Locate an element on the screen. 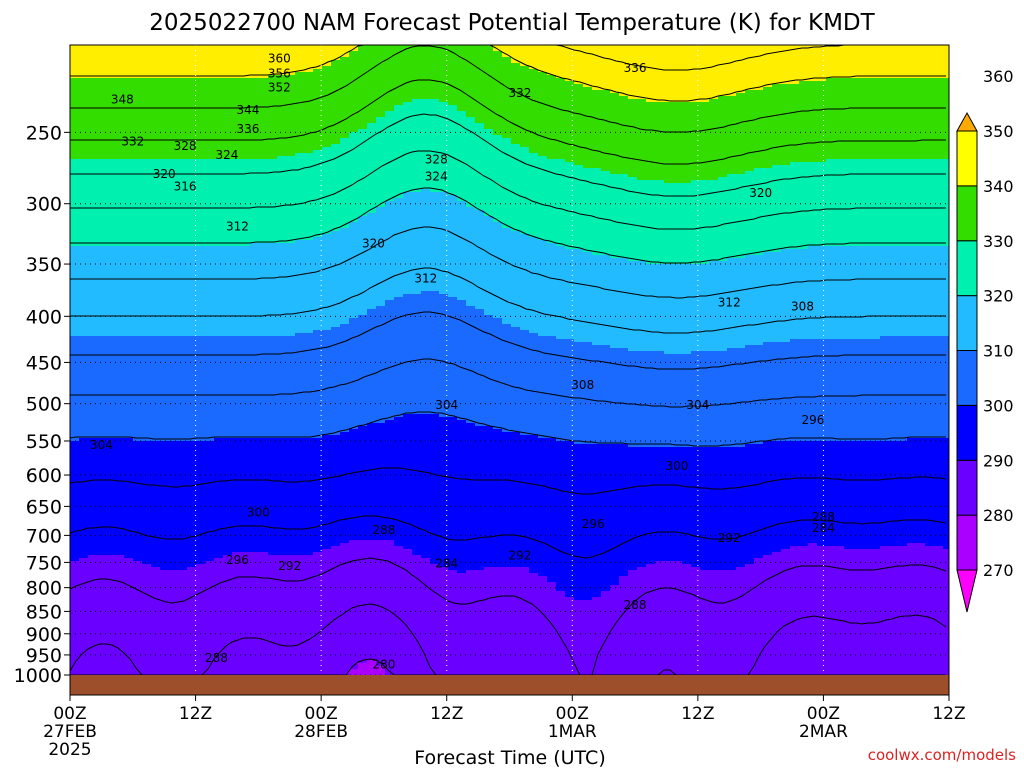 This screenshot has width=1024, height=768. y-tick-label: 750 is located at coordinates (44, 563).